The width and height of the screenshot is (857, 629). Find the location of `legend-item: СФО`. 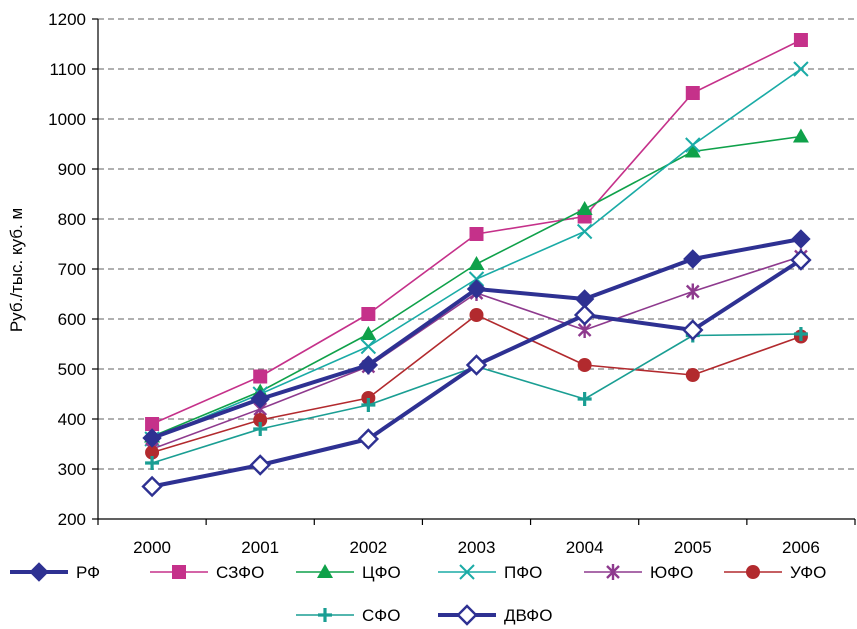

legend-item: СФО is located at coordinates (348, 615).